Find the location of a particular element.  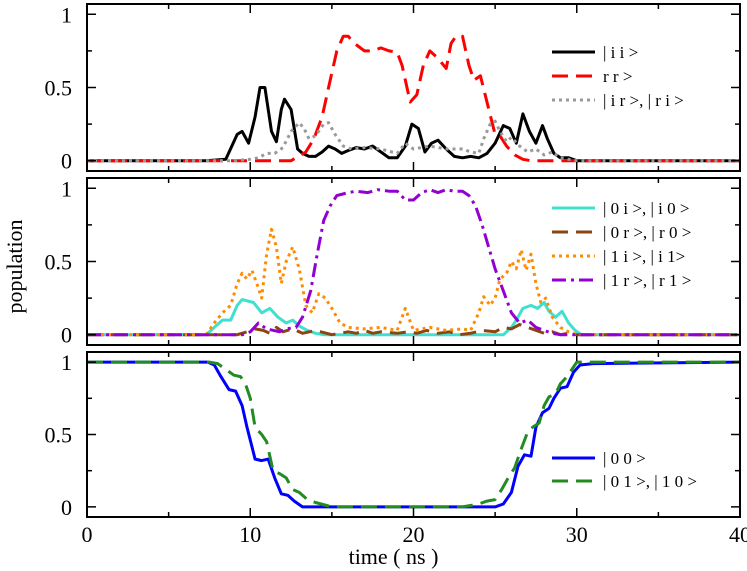

legend-label-1-i-i-1: | 1 i >, | i 1> is located at coordinates (644, 256).